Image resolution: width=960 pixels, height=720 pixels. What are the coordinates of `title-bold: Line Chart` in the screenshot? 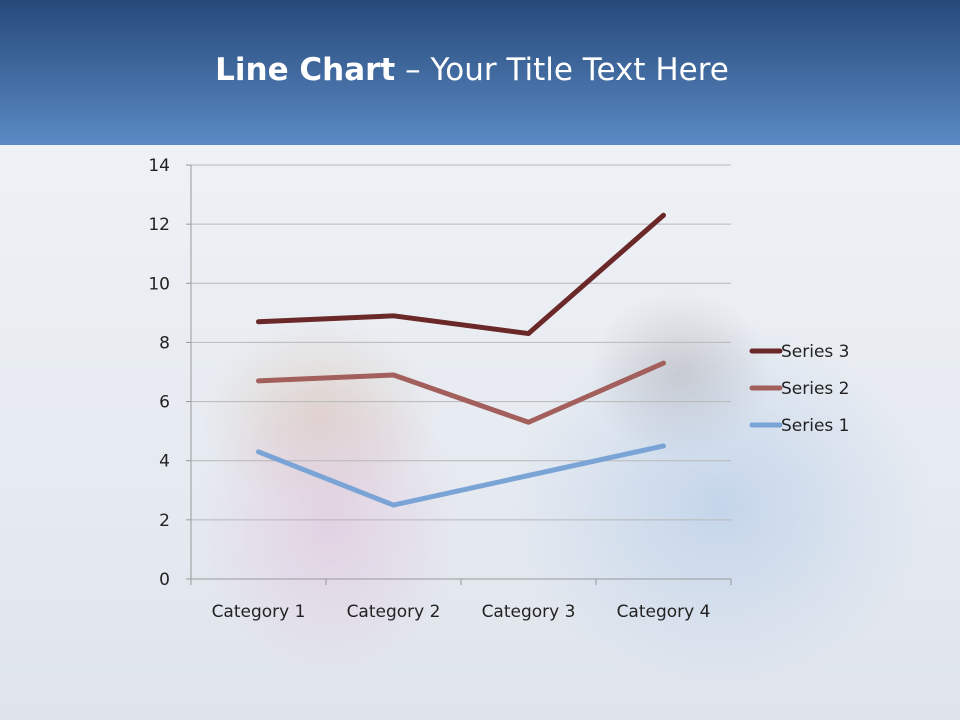 It's located at (305, 70).